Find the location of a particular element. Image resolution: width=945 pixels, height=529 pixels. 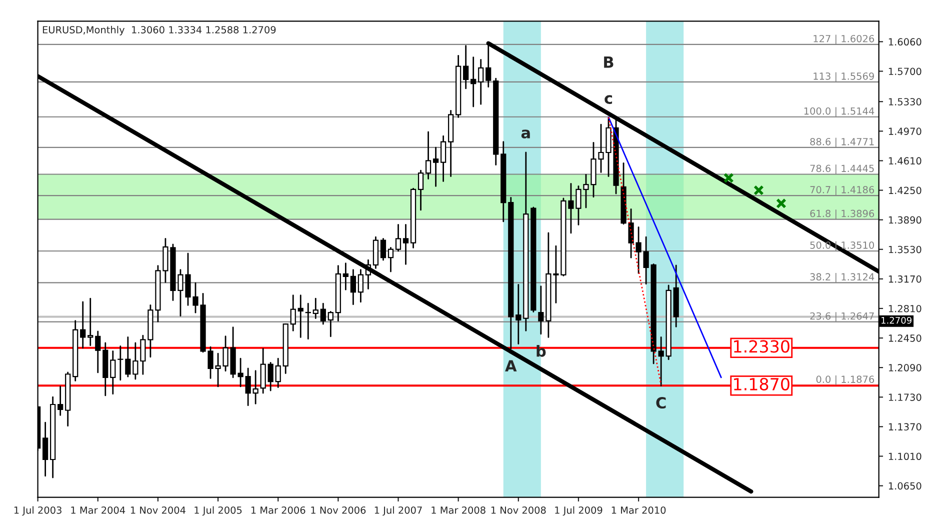

y-tick-label: 1.2090 is located at coordinates (905, 368).